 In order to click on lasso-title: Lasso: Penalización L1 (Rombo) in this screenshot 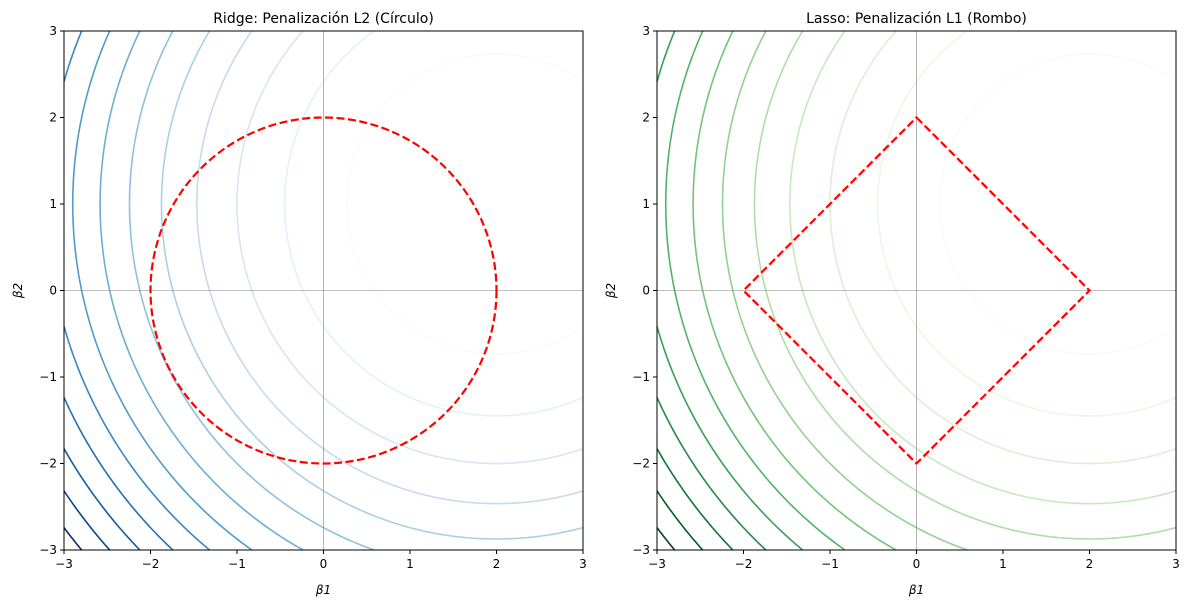, I will do `click(916, 19)`.